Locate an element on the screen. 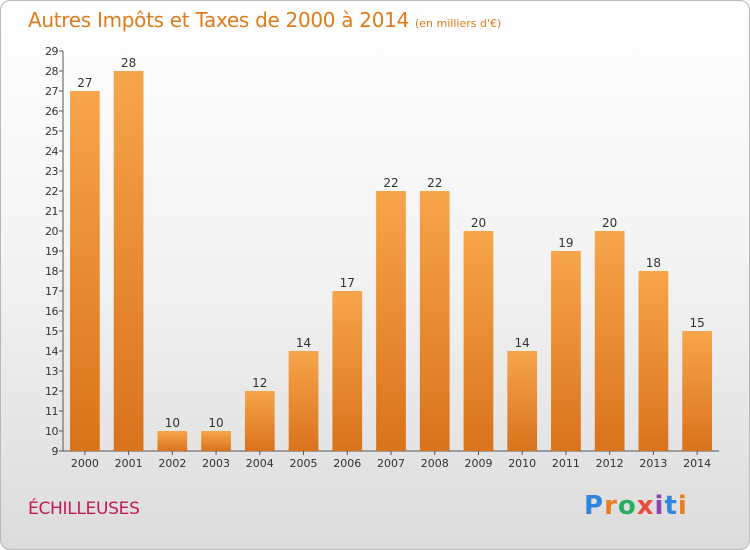 Image resolution: width=750 pixels, height=550 pixels. x-tick-label: 2009 is located at coordinates (478, 463).